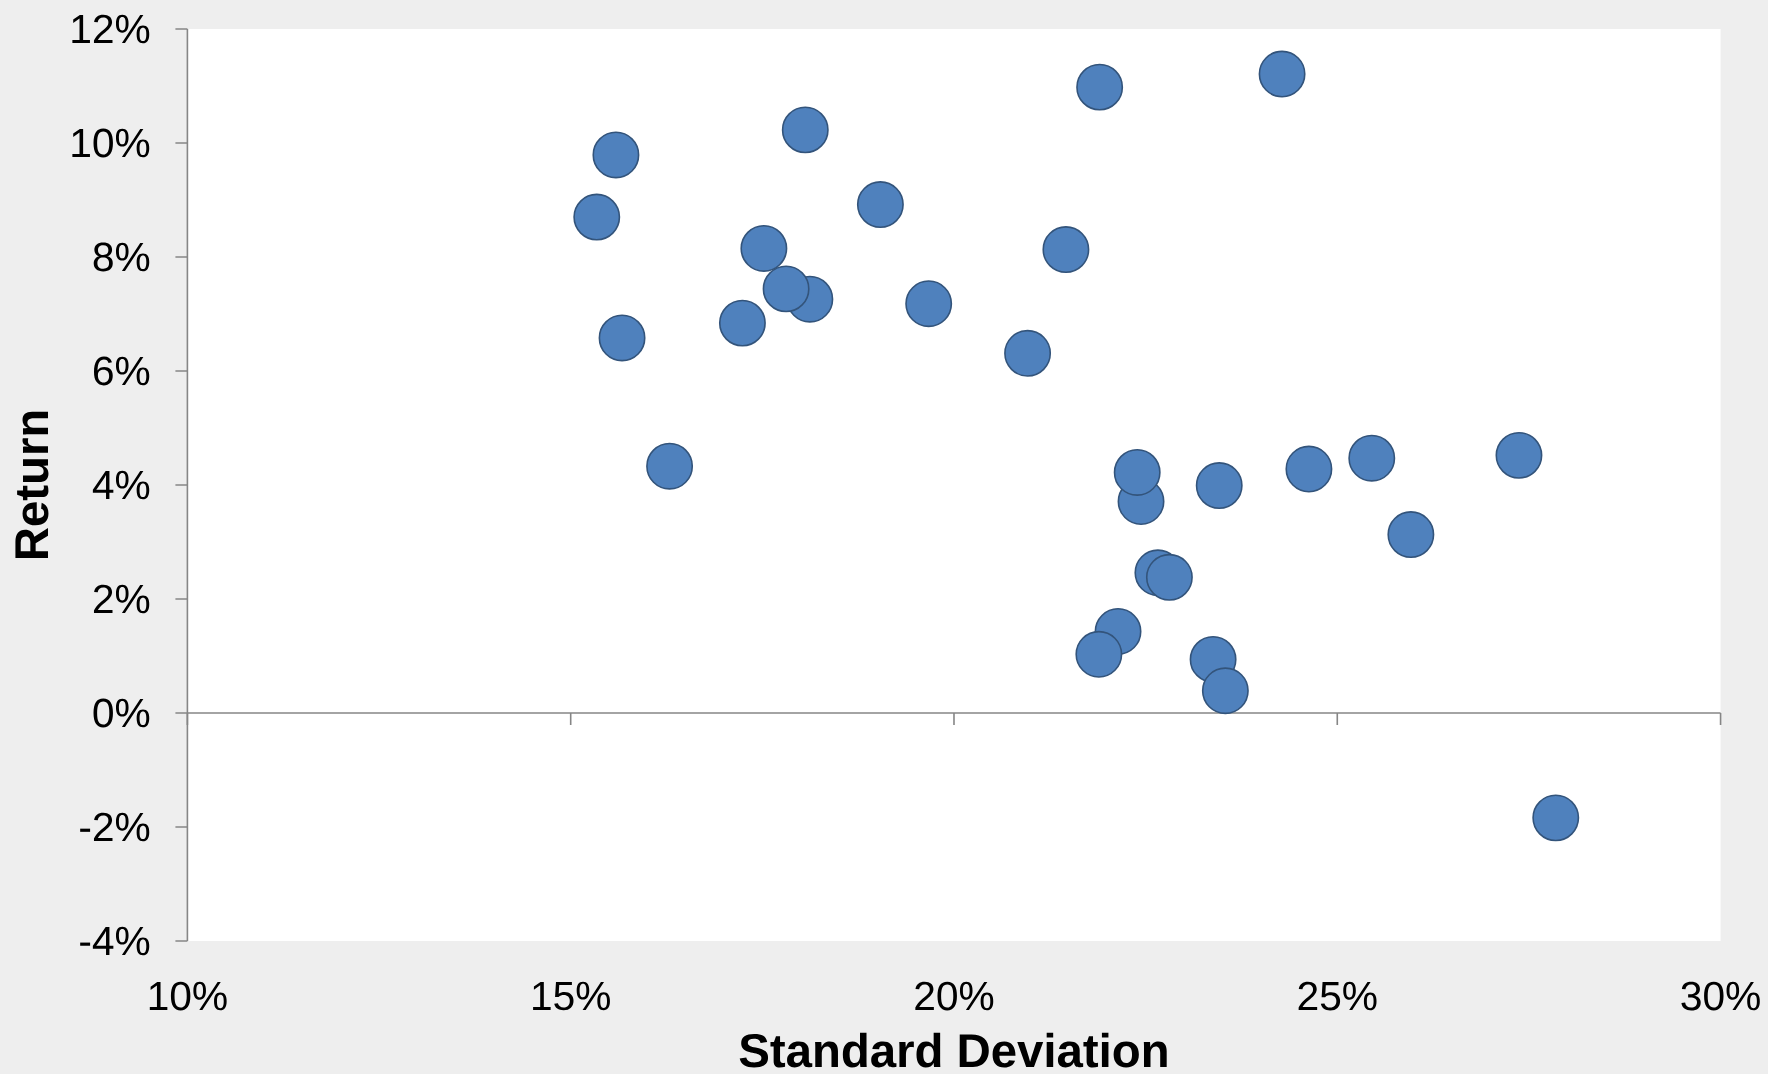 This screenshot has width=1768, height=1074. What do you see at coordinates (121, 371) in the screenshot?
I see `y-tick-label: 6%` at bounding box center [121, 371].